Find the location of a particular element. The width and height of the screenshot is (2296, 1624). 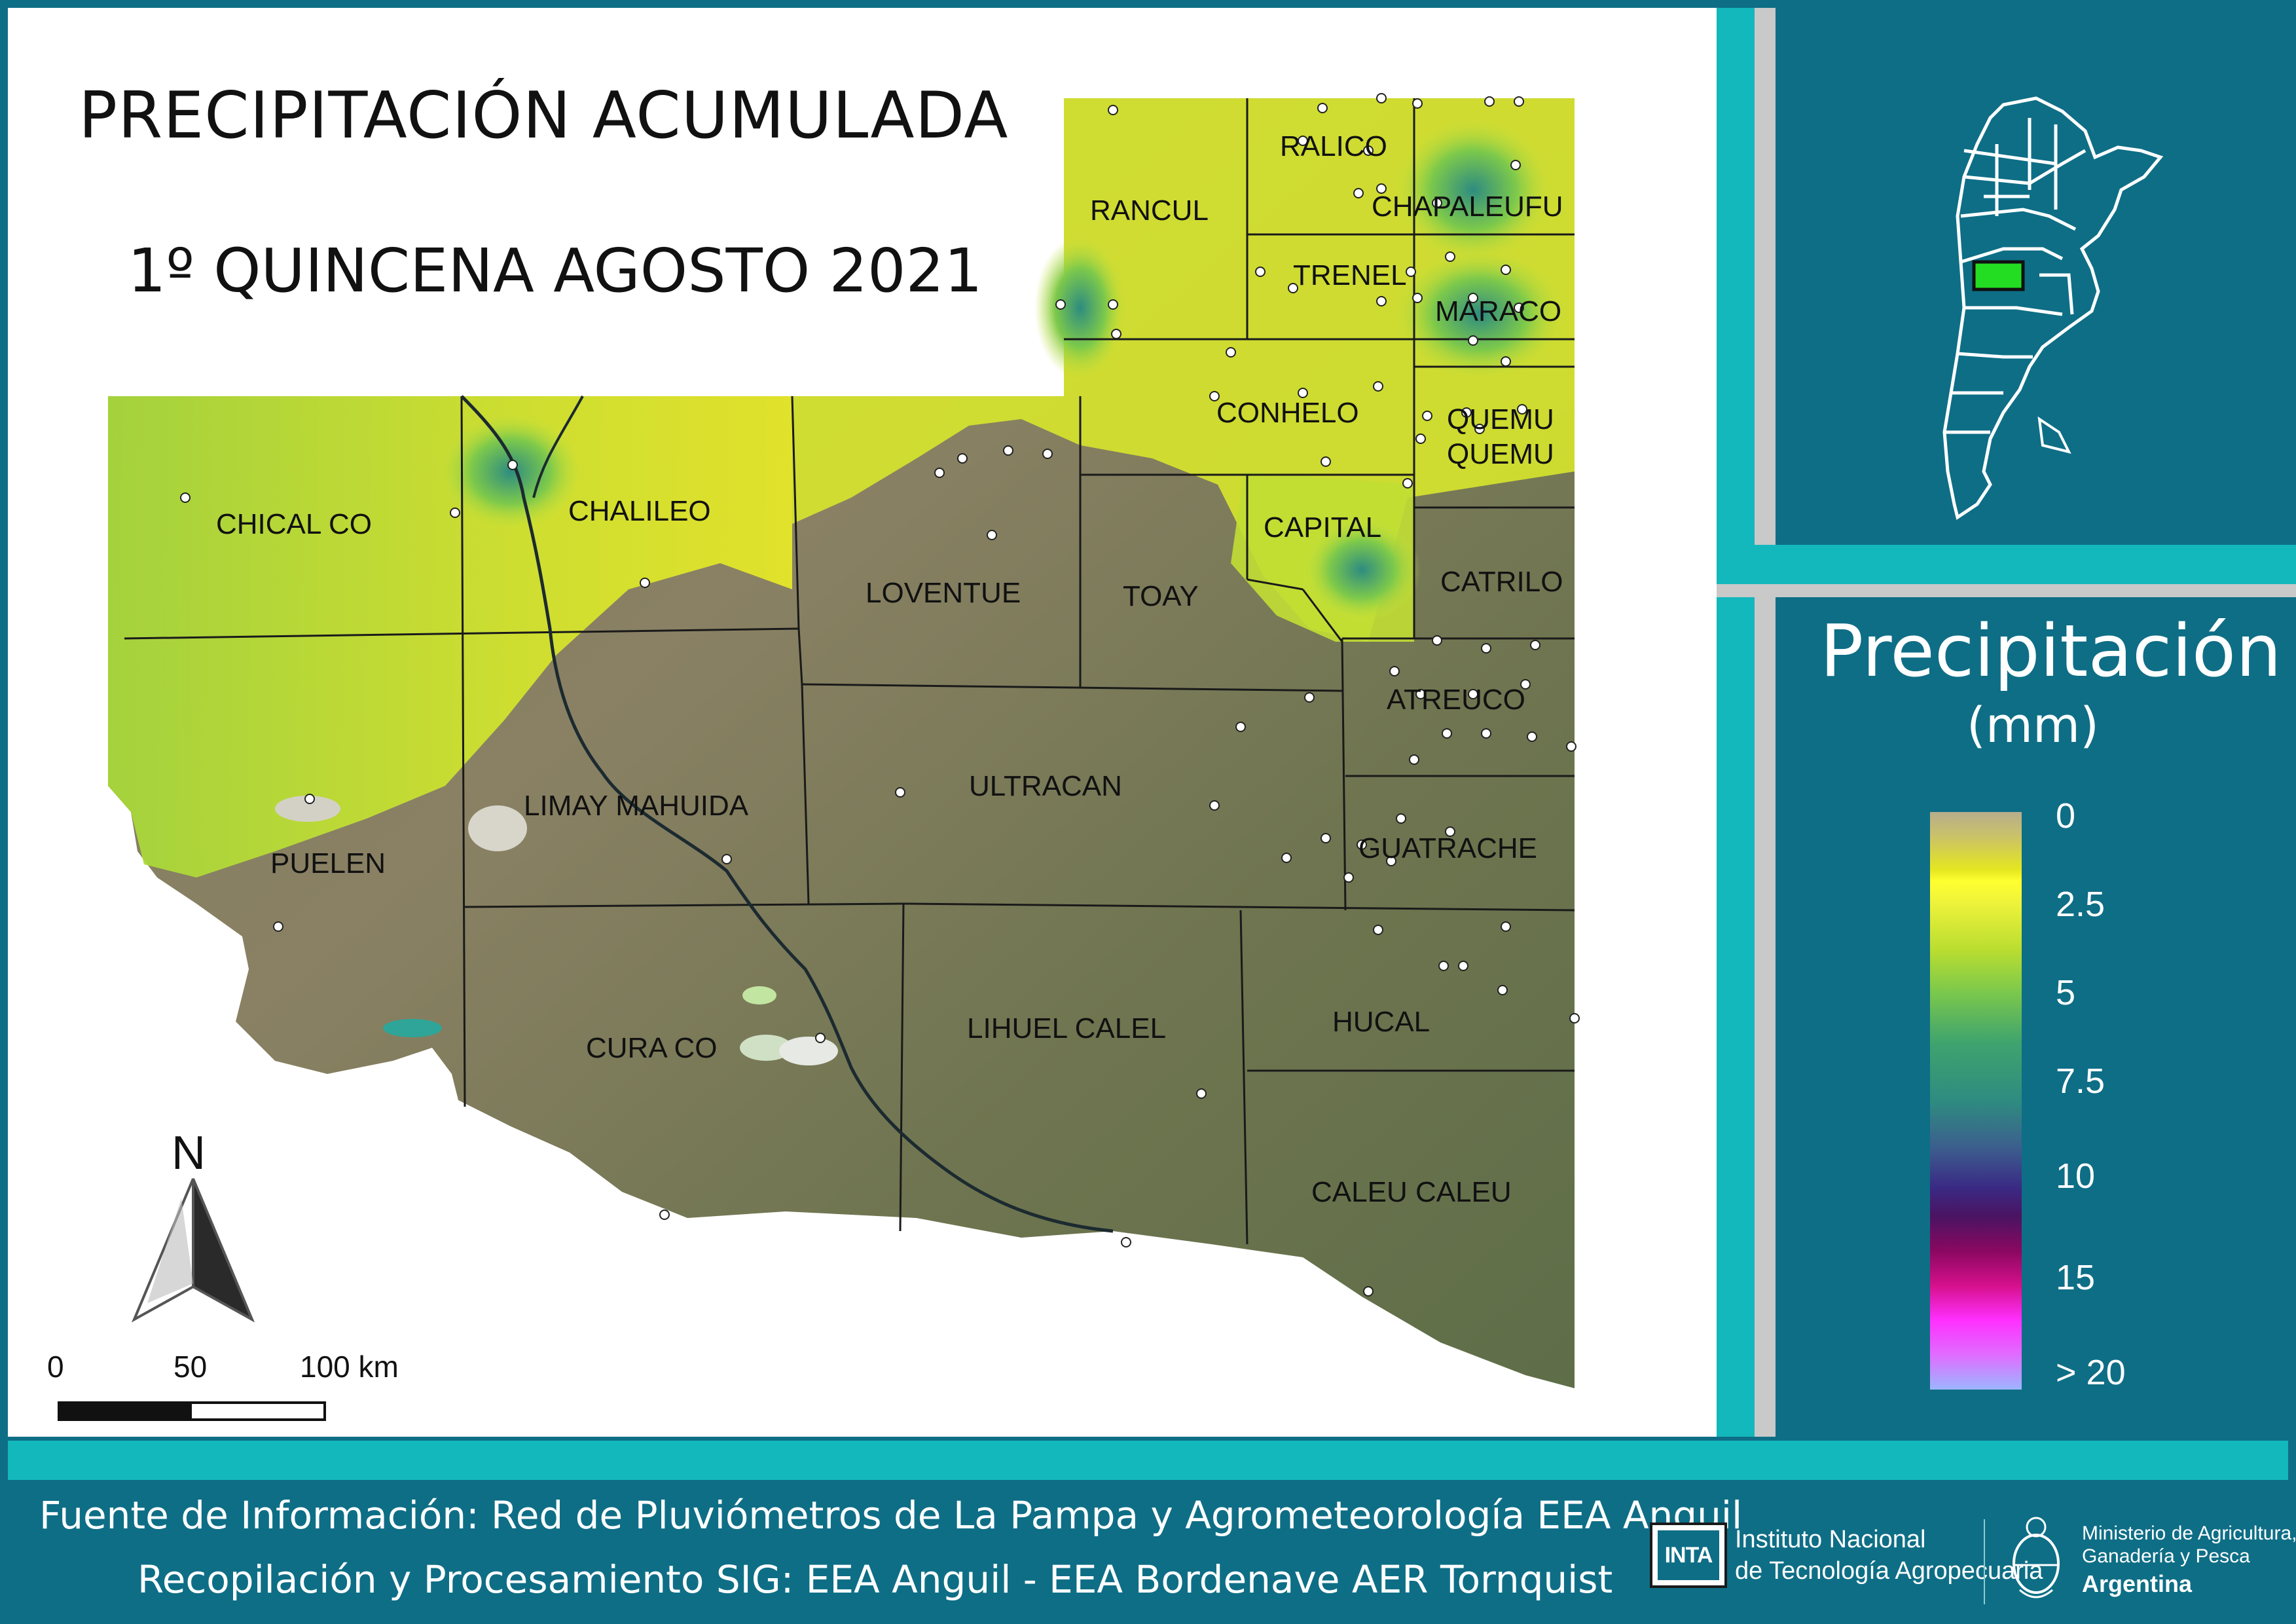

map-subtitle: 1º QUINCENA AGOSTO 2021 is located at coordinates (555, 271).